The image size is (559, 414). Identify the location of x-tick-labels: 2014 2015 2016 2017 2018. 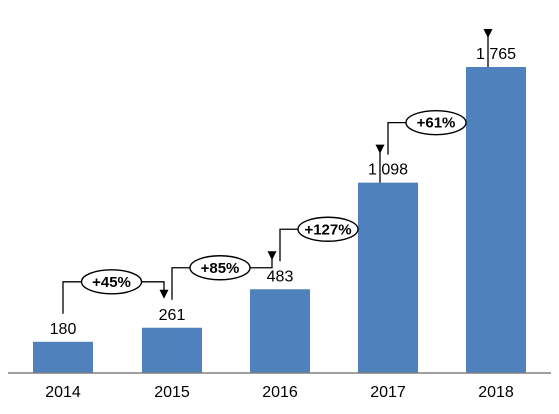
(279, 392).